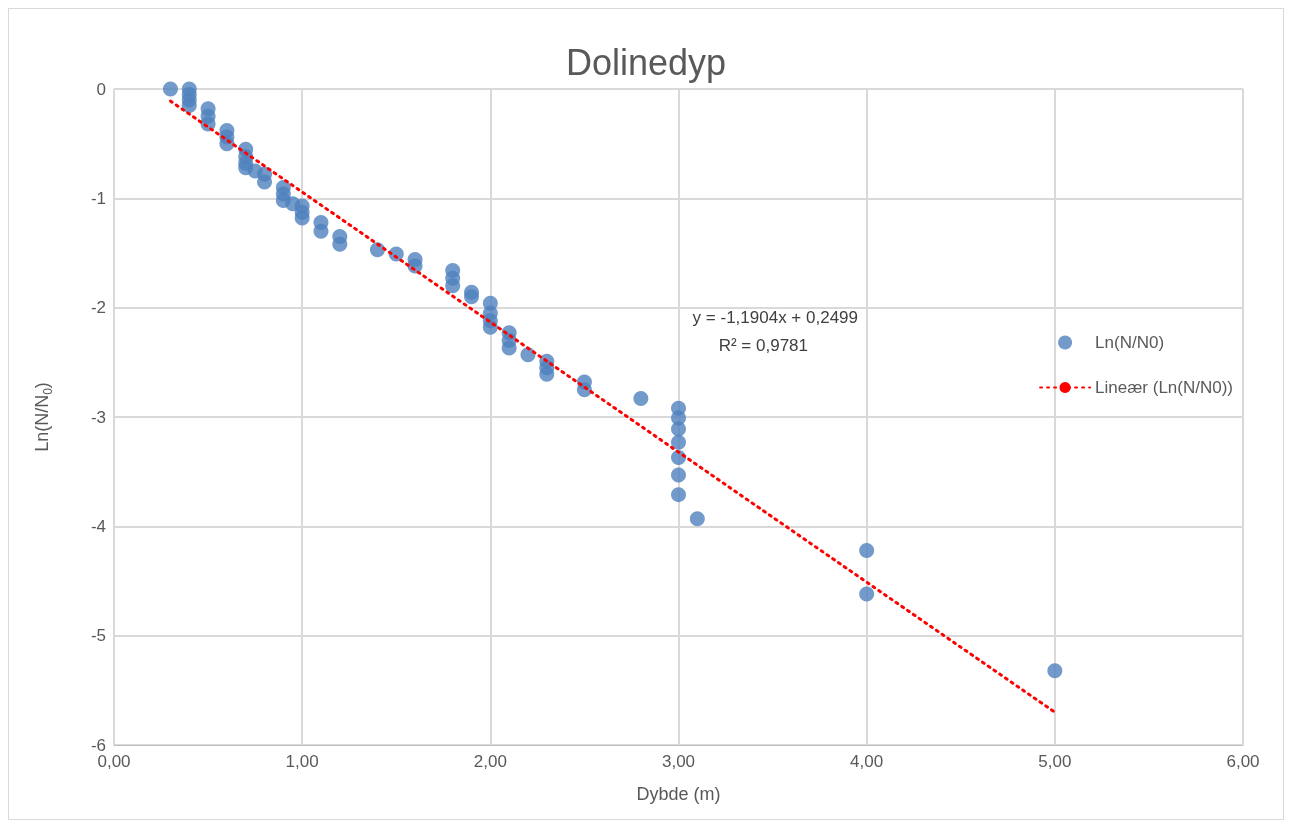 This screenshot has height=828, width=1292. Describe the element at coordinates (867, 761) in the screenshot. I see `x-tick-label: 4,00` at that location.